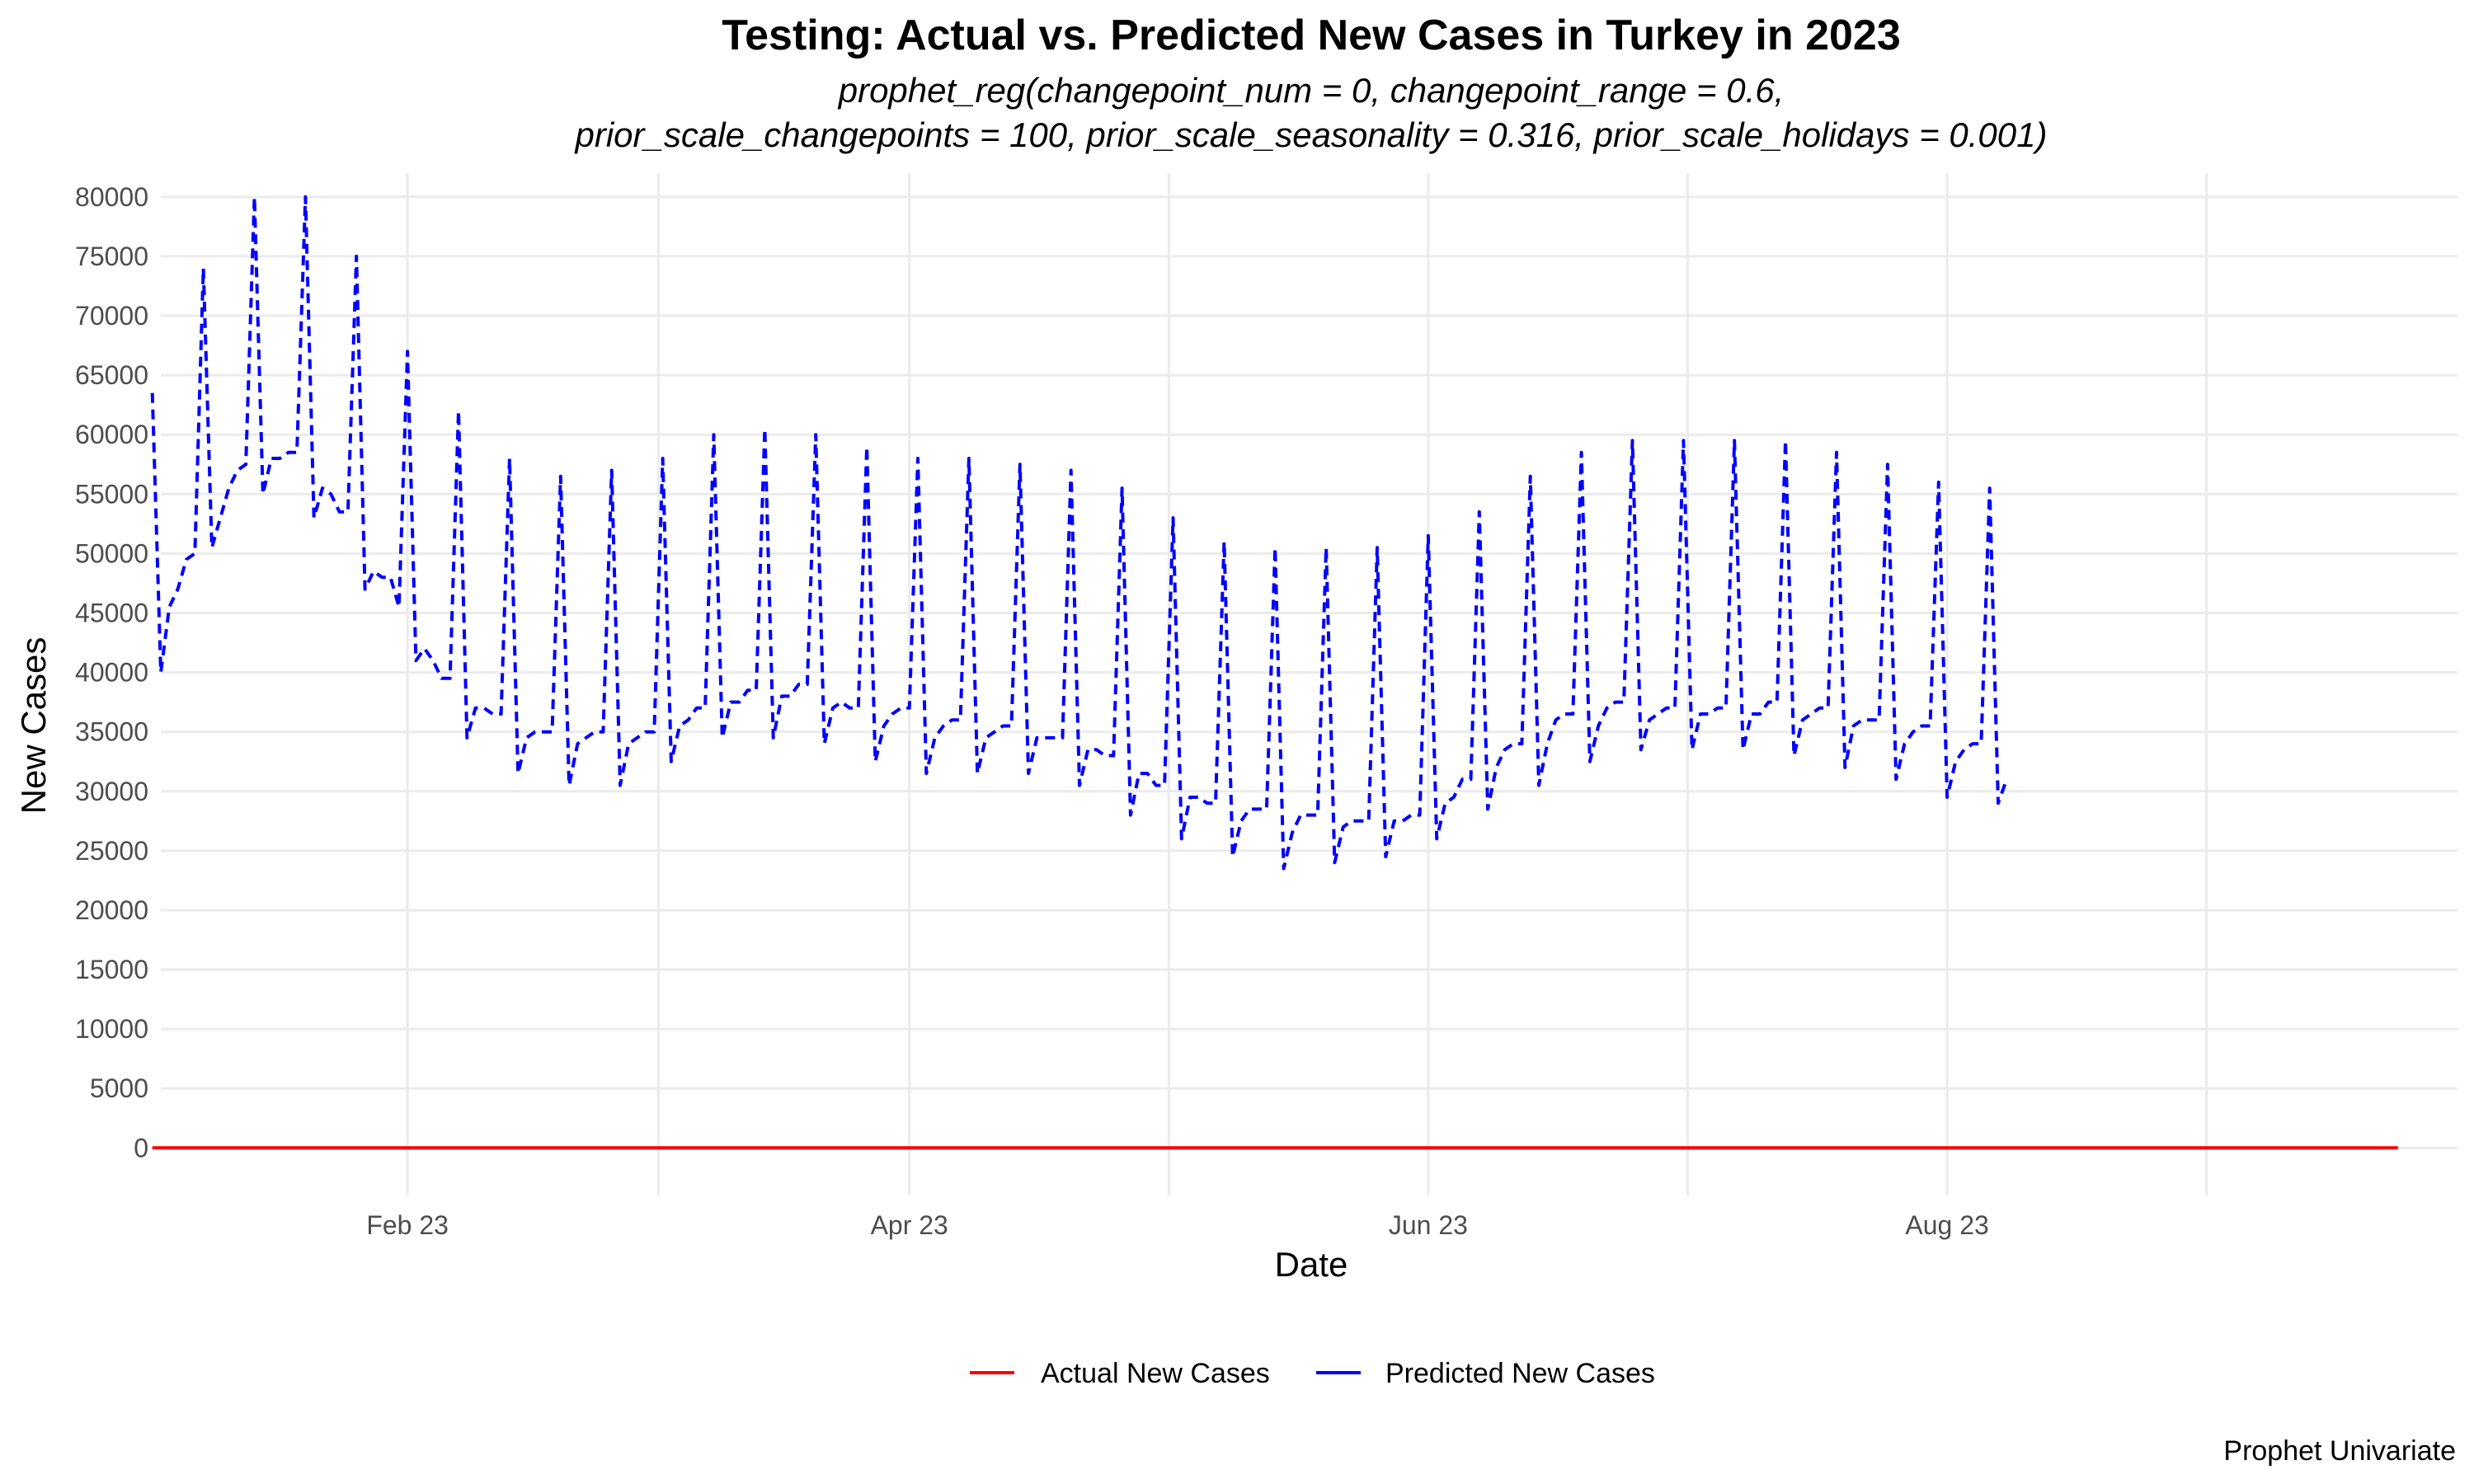  I want to click on y-tick-label: 0, so click(141, 1147).